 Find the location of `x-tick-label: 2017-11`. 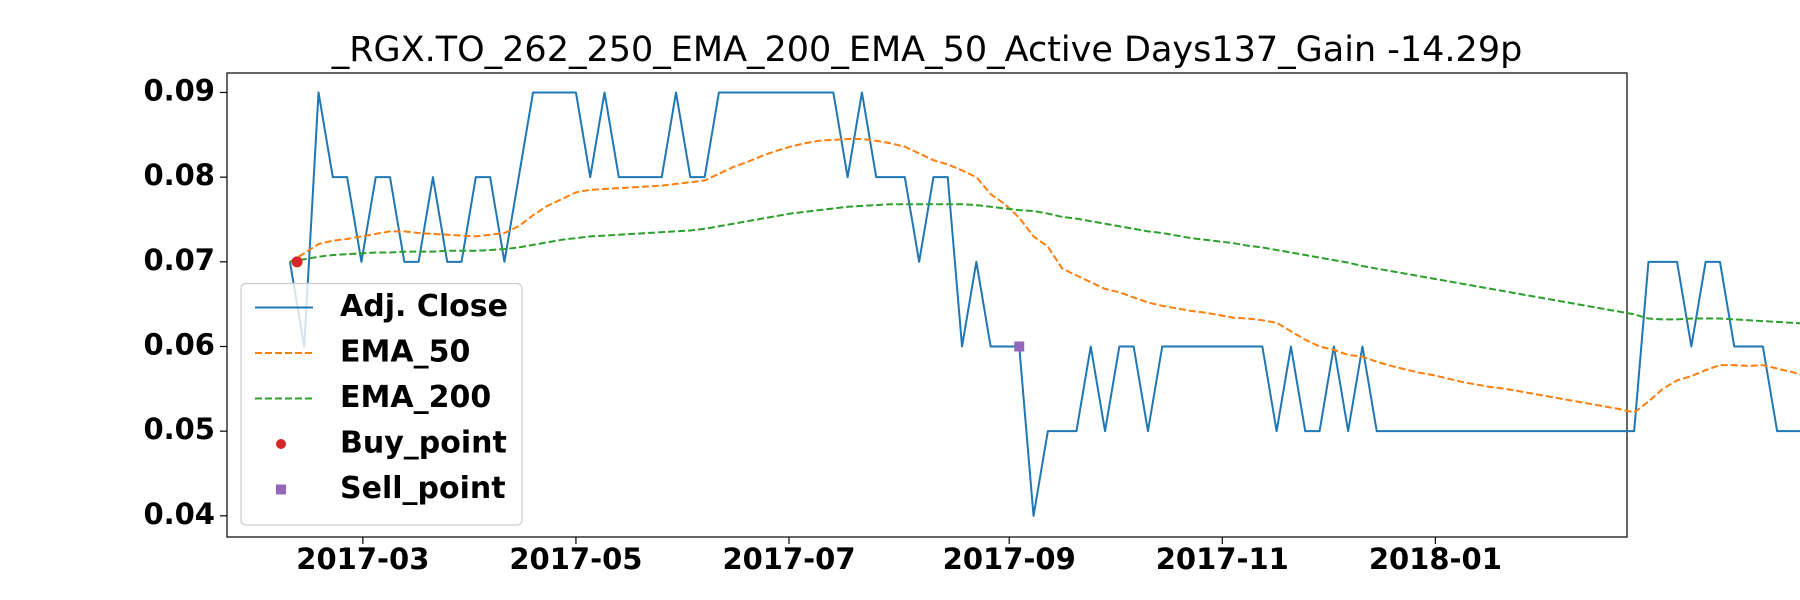

x-tick-label: 2017-11 is located at coordinates (1222, 559).